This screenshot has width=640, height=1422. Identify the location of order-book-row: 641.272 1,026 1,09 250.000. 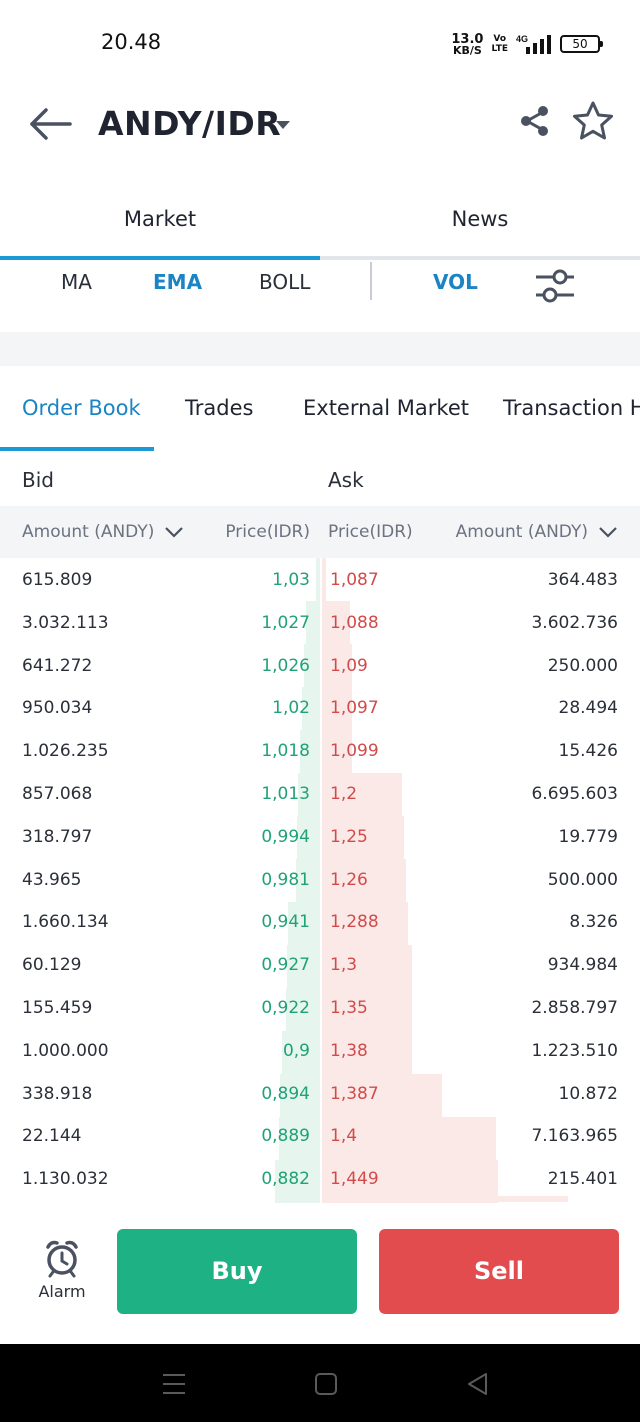
(320, 665).